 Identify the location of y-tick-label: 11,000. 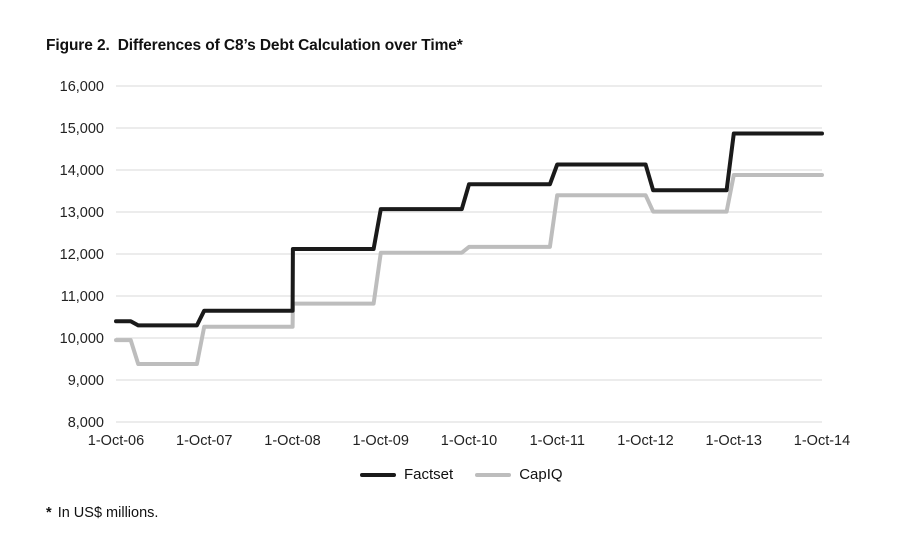
(82, 297).